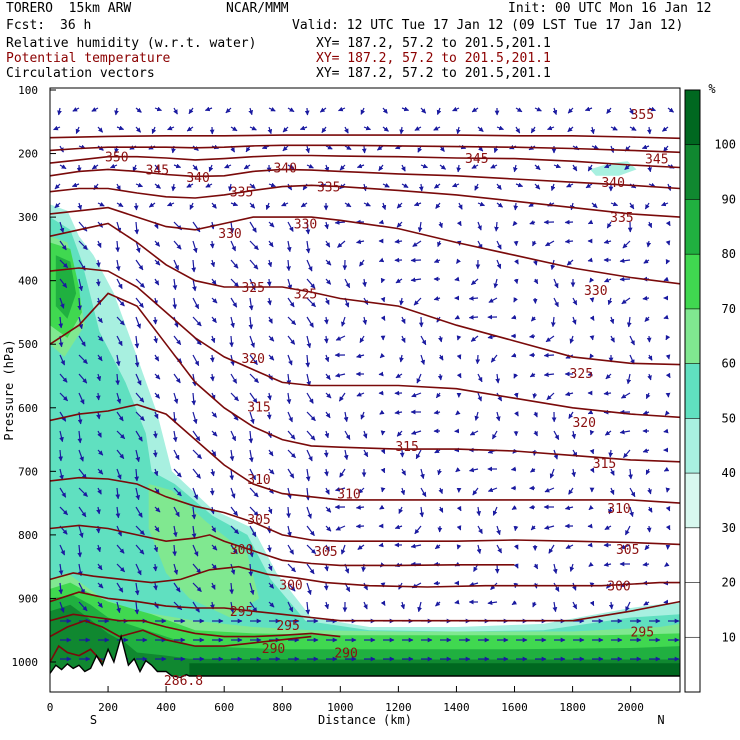 The height and width of the screenshot is (740, 740). Describe the element at coordinates (252, 359) in the screenshot. I see `theta-label: 320` at that location.